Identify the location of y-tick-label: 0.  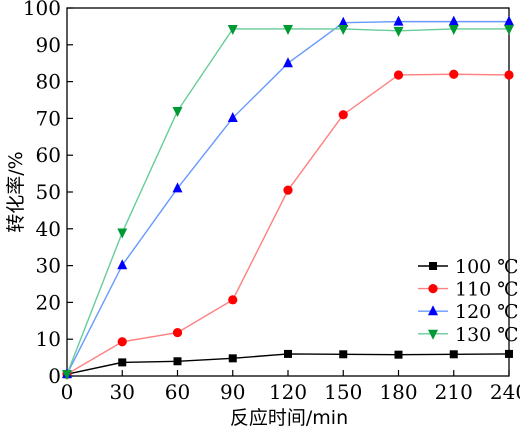
(54, 376).